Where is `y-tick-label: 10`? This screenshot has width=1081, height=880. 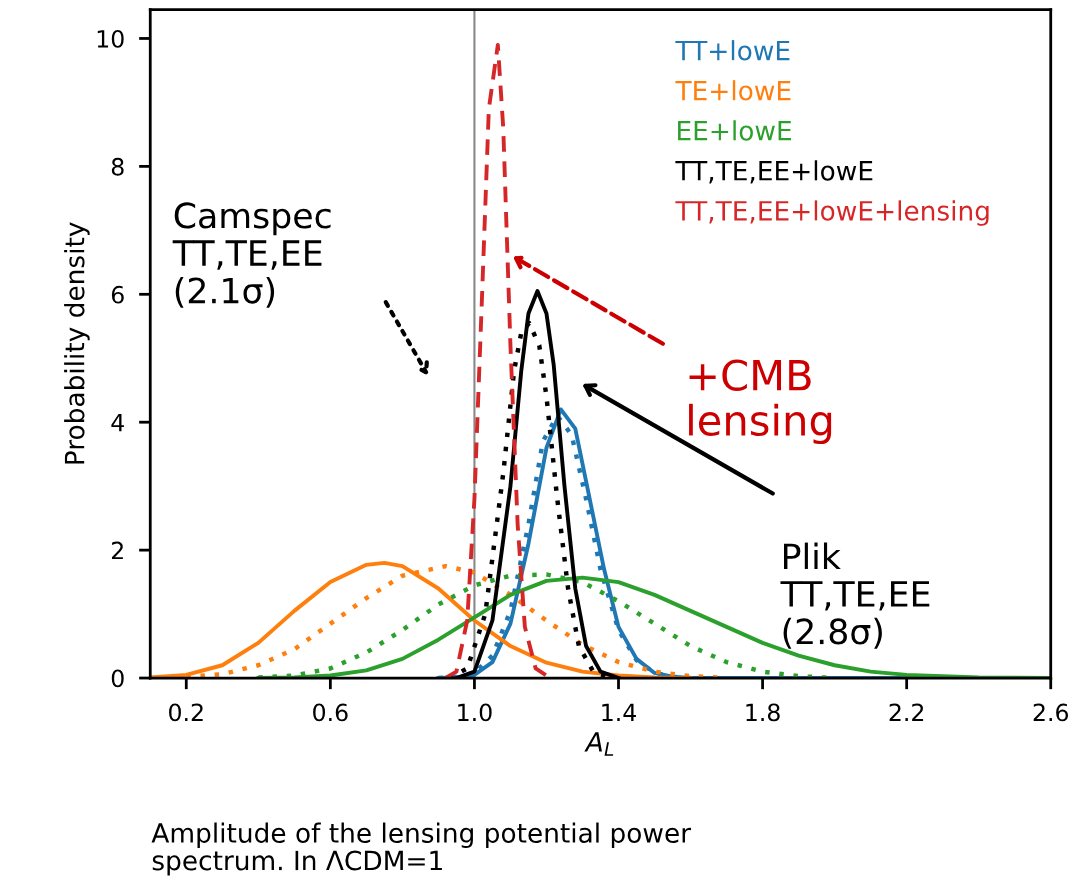
y-tick-label: 10 is located at coordinates (110, 38).